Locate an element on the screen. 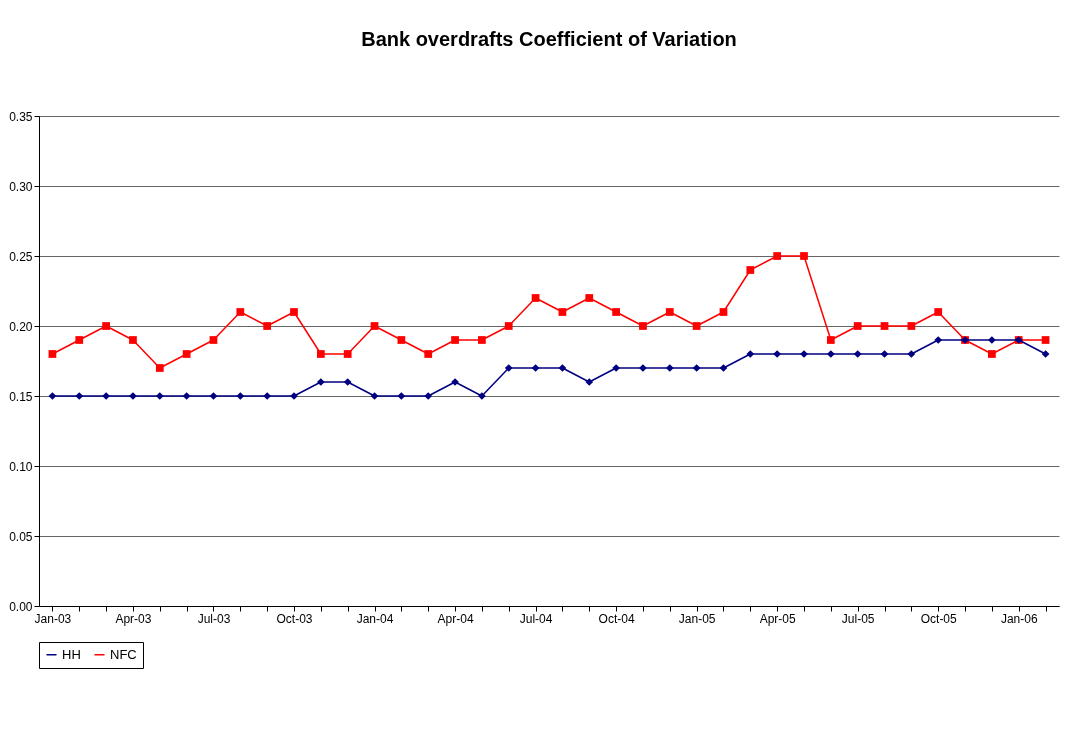 The height and width of the screenshot is (740, 1079). y-tick-label: 0.35 is located at coordinates (21, 116).